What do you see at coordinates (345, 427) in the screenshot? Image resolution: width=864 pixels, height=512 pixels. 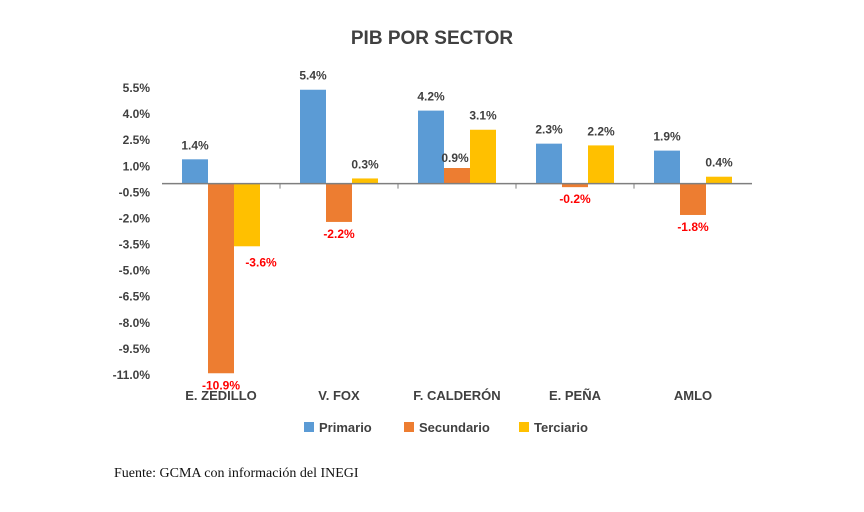 I see `legend-label-primario: Primario` at bounding box center [345, 427].